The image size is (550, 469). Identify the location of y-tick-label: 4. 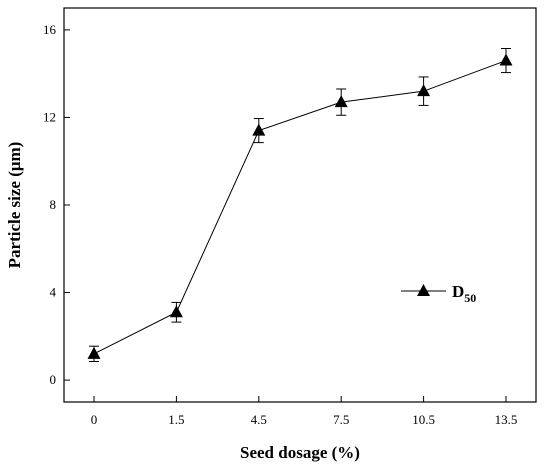
(53, 292).